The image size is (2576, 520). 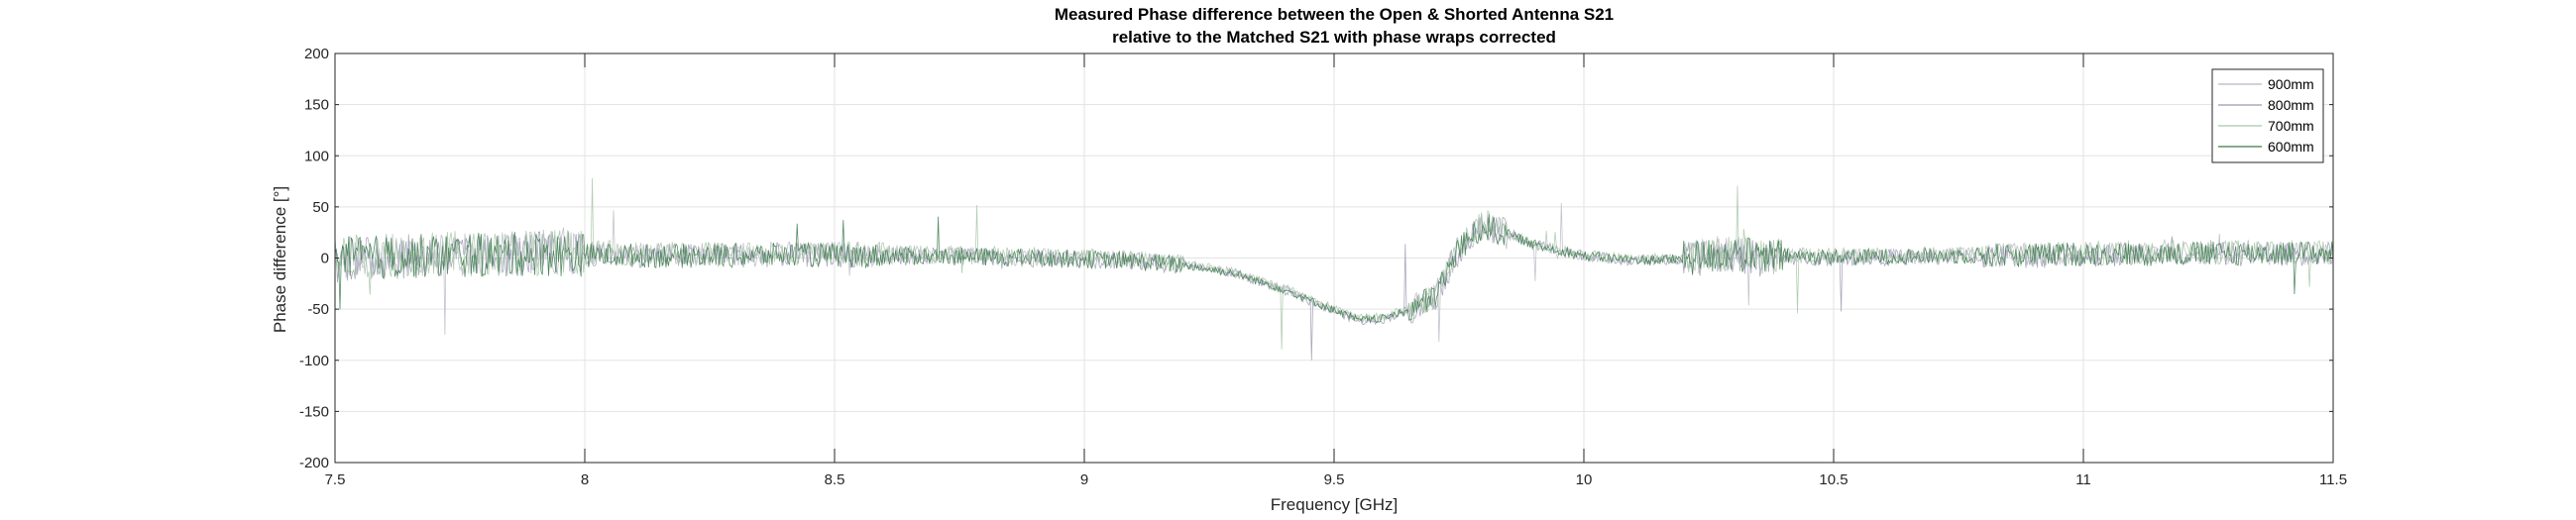 What do you see at coordinates (2291, 147) in the screenshot?
I see `legend-label-600mm: 600mm` at bounding box center [2291, 147].